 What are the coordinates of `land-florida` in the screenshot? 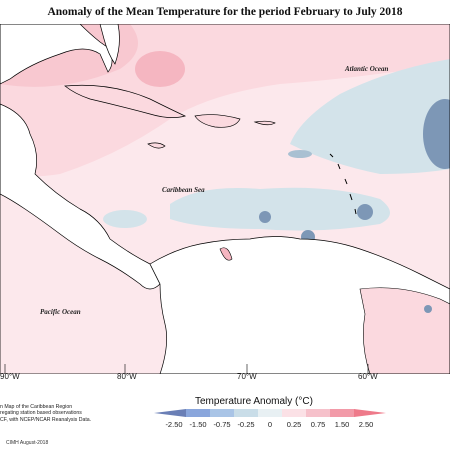 It's located at (109, 44).